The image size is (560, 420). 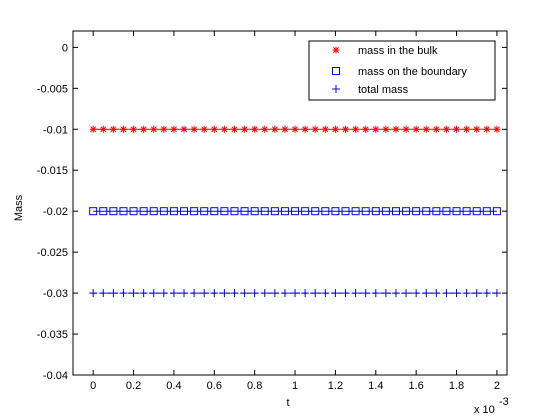 I want to click on x-tick-label: 0.6, so click(x=214, y=386).